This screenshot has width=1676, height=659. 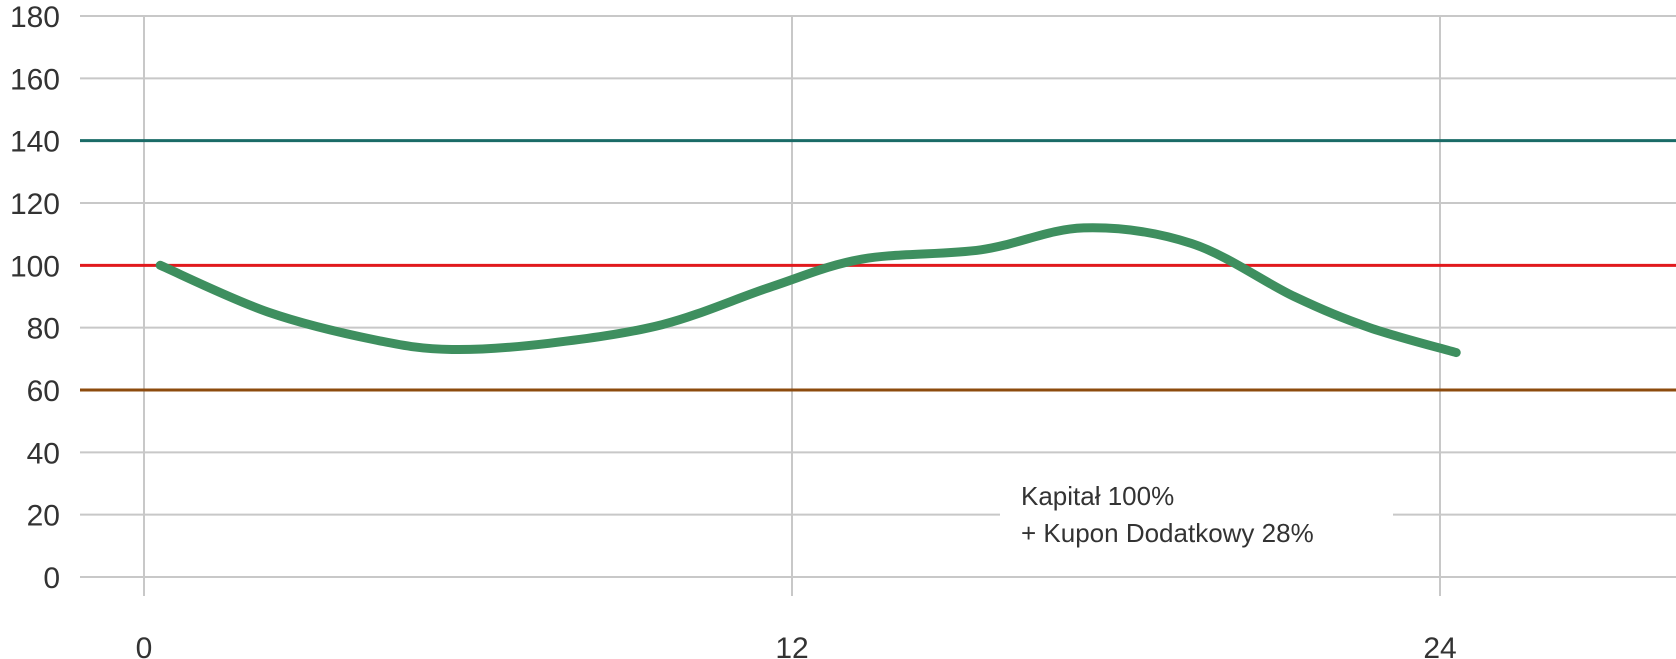 I want to click on y-tick-label: 160, so click(x=35, y=79).